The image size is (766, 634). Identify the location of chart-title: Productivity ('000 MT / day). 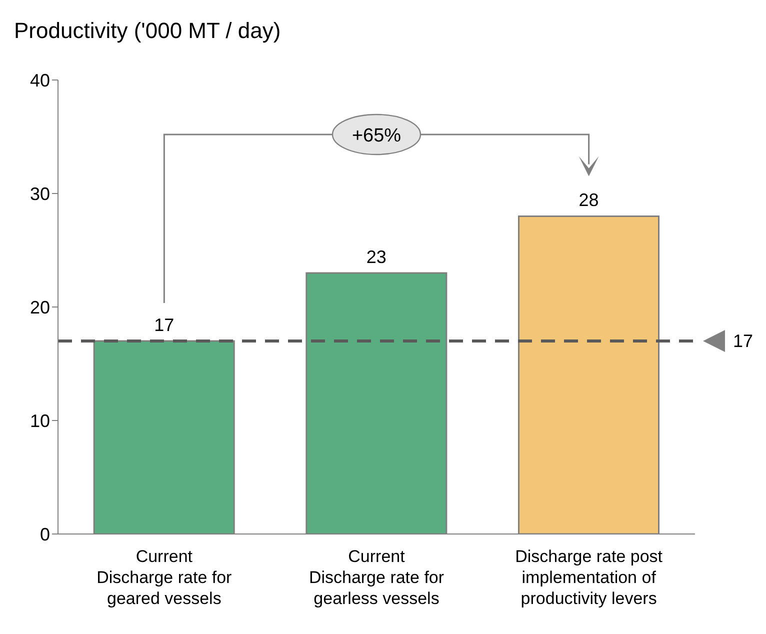
(147, 31).